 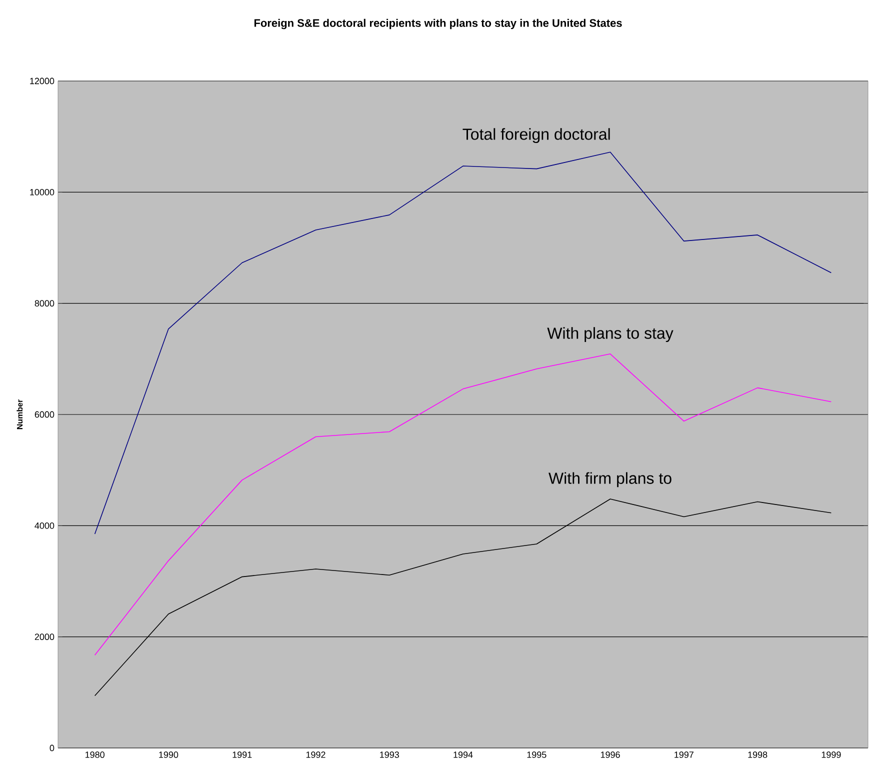 What do you see at coordinates (44, 637) in the screenshot?
I see `y-tick-label: 2000` at bounding box center [44, 637].